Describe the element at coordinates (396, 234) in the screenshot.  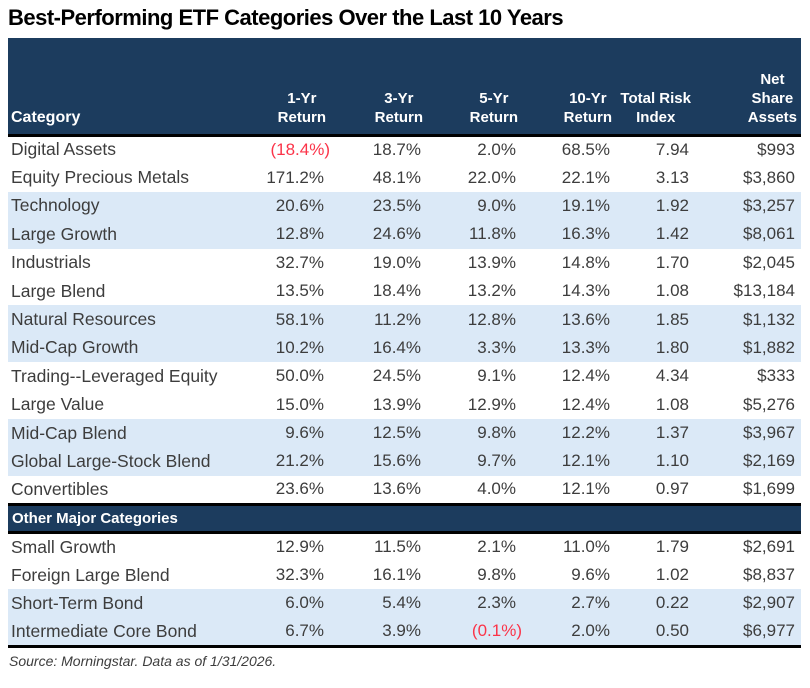
I see `value: 24.6%` at that location.